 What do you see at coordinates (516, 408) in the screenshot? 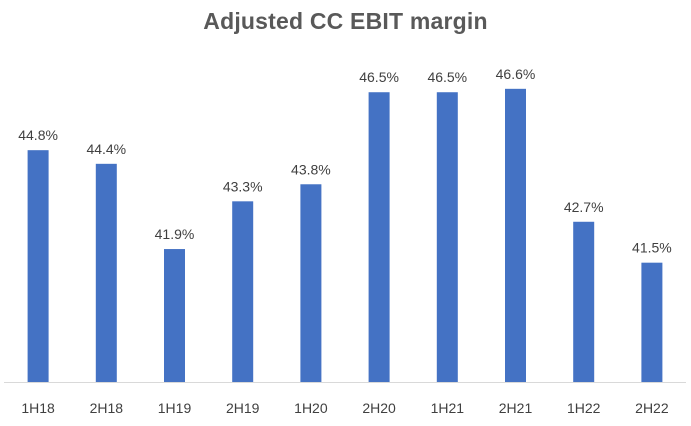
I see `x-tick-label-2H21: 2H21` at bounding box center [516, 408].